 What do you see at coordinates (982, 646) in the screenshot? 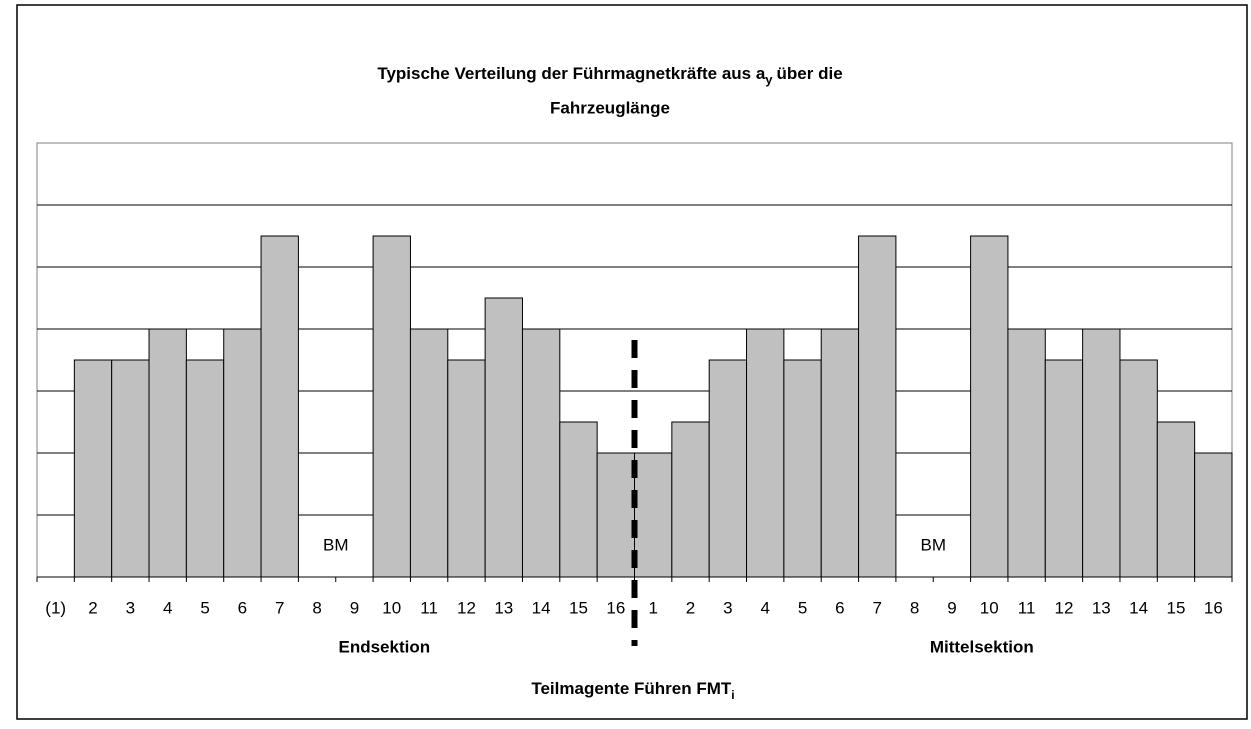
I see `section-label: Mittelsektion` at bounding box center [982, 646].